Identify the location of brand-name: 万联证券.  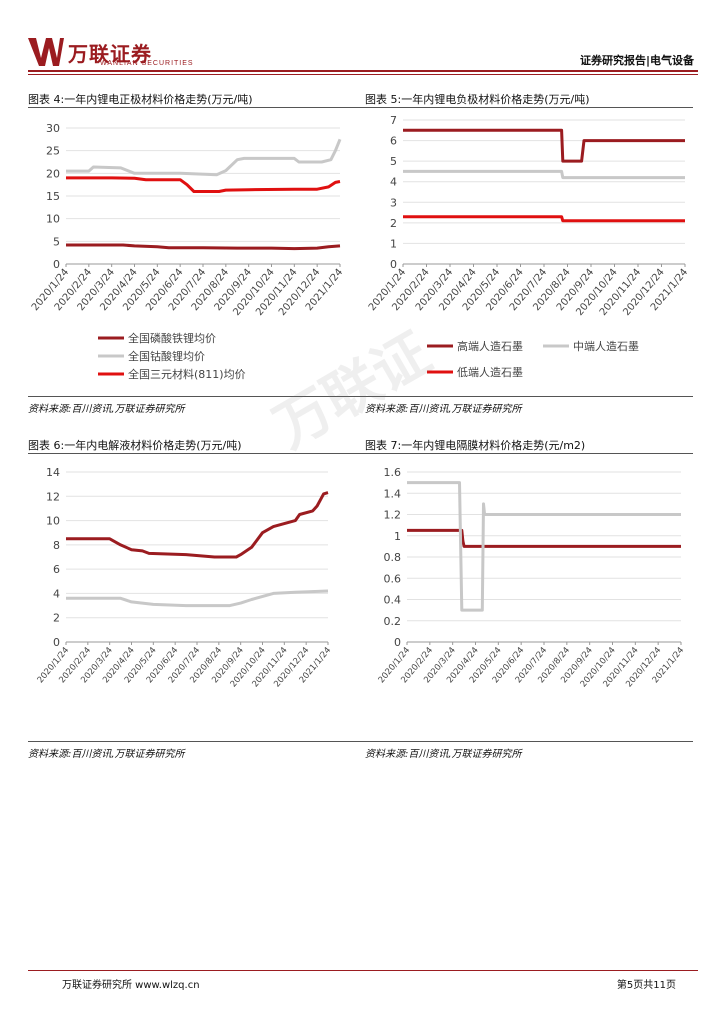
(110, 54).